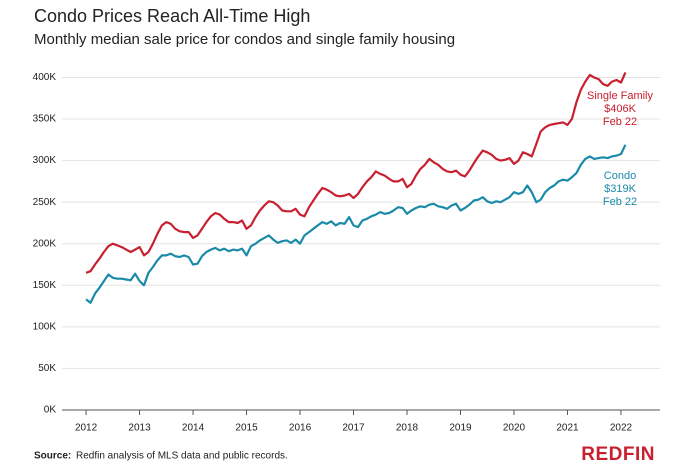 This screenshot has width=674, height=472. I want to click on x-tick-label: 2012, so click(86, 428).